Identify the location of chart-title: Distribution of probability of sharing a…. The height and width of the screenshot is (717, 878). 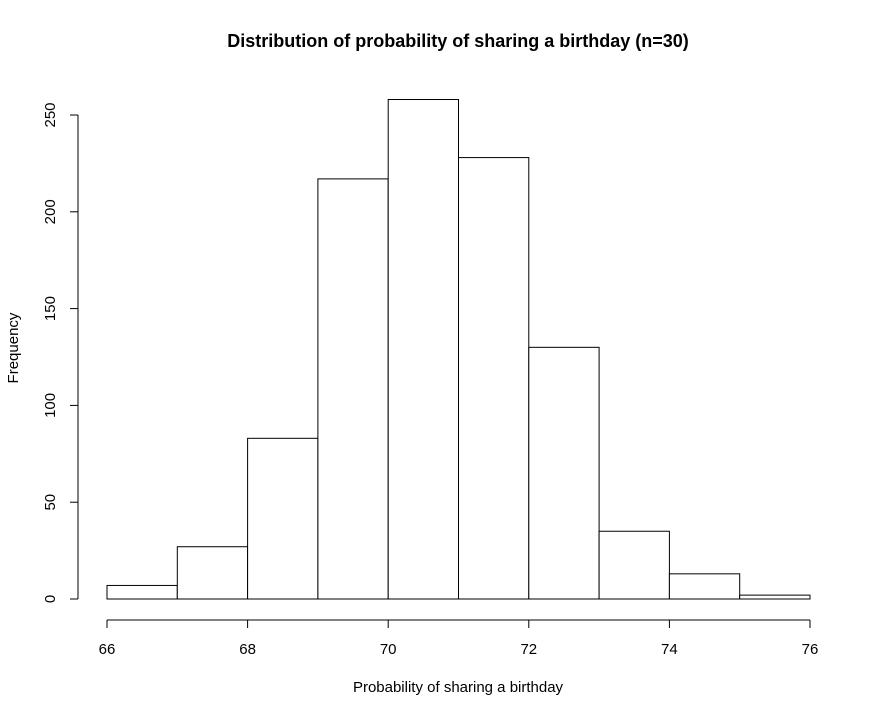
(458, 41).